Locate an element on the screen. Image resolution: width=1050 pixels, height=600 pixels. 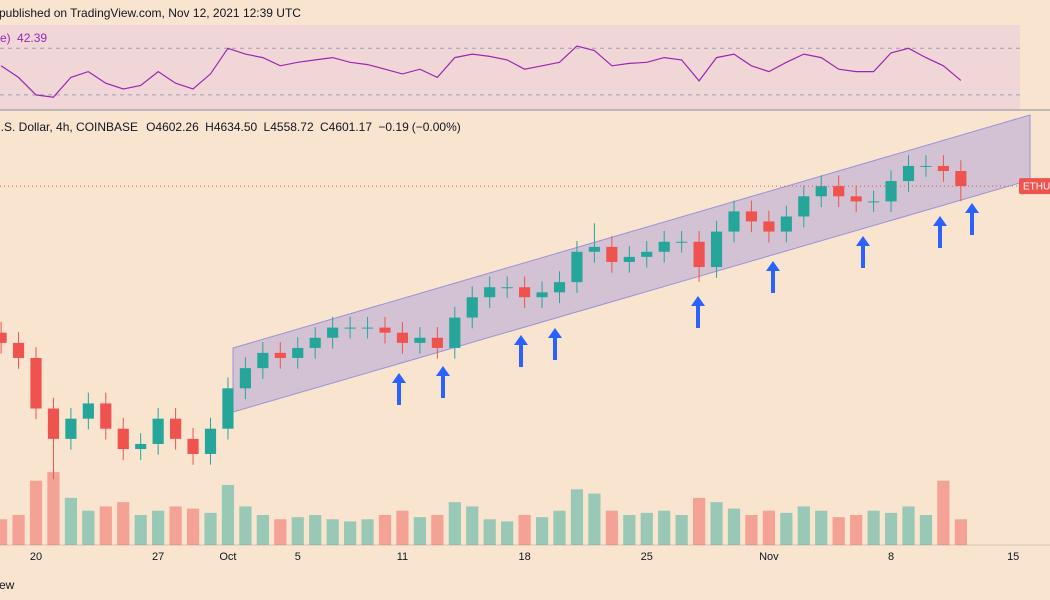
x-tick-label: Oct is located at coordinates (227, 557).